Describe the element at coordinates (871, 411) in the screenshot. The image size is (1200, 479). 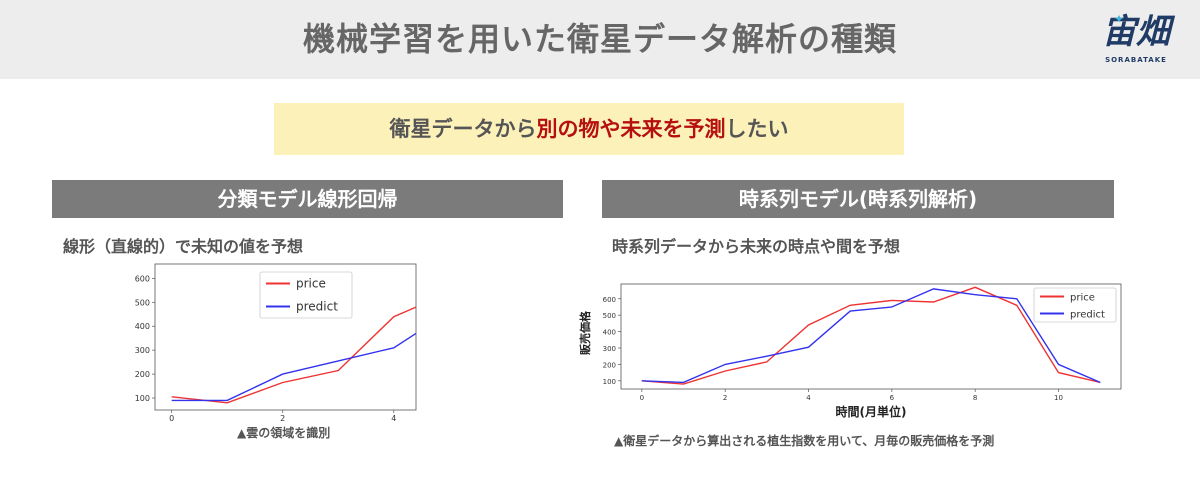
I see `x-axis-label: 時間(月単位)` at that location.